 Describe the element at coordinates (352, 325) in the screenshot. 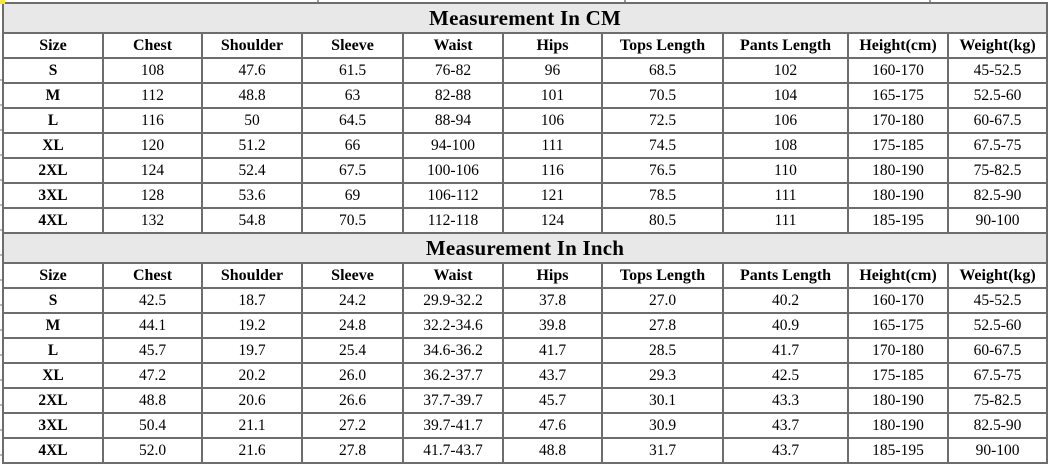

I see `value-cell: 24.8` at that location.